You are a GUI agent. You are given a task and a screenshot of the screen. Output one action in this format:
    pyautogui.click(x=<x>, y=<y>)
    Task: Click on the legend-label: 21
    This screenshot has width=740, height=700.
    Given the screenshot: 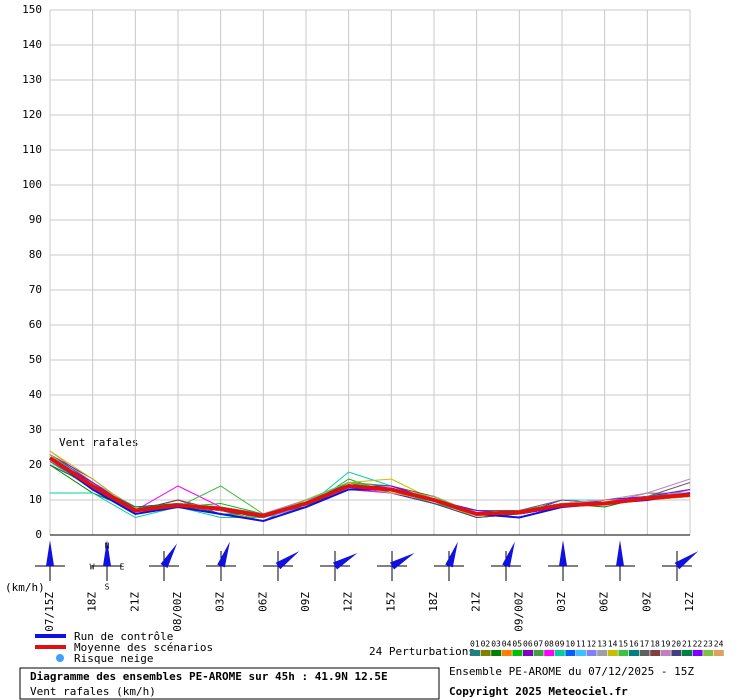 What is the action you would take?
    pyautogui.click(x=687, y=644)
    